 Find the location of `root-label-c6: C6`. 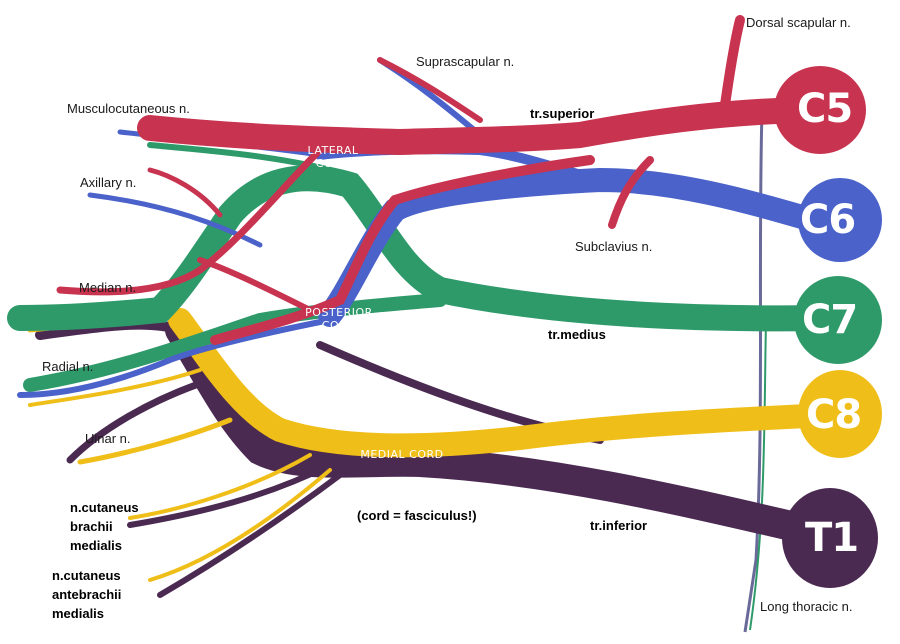

root-label-c6: C6 is located at coordinates (828, 220).